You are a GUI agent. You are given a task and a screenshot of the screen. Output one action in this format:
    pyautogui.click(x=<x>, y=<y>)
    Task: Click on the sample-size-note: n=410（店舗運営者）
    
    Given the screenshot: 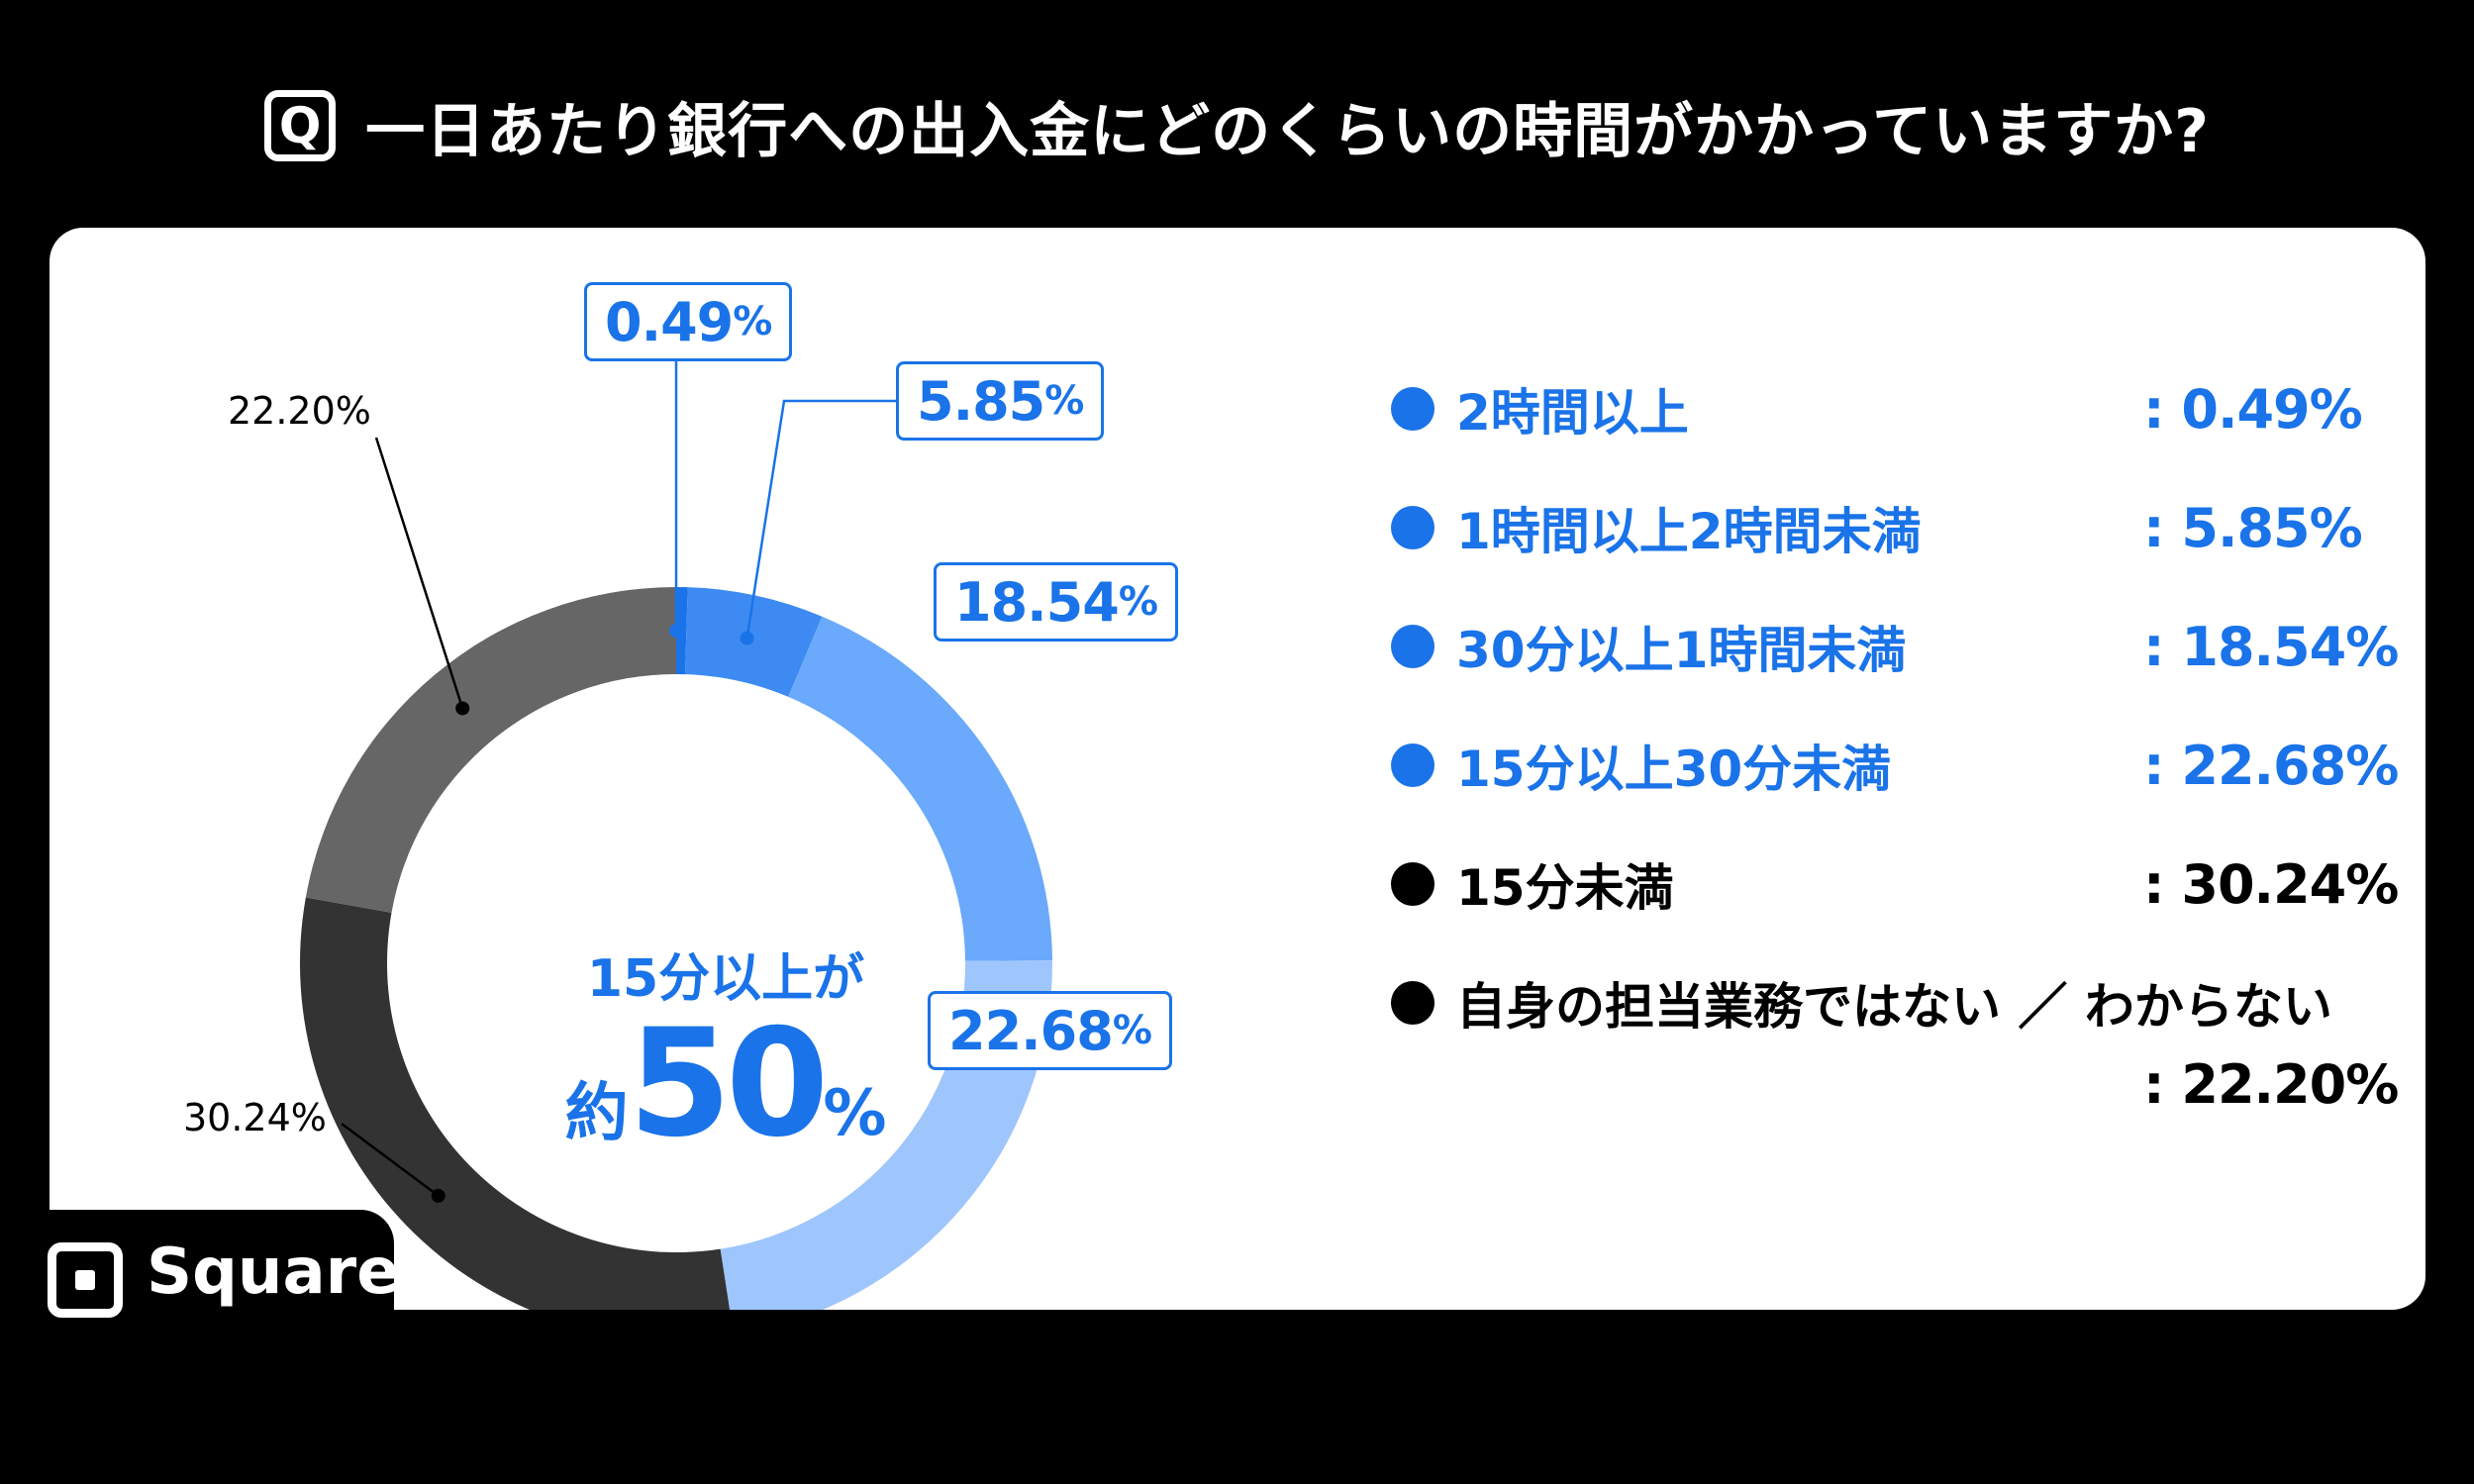 What is the action you would take?
    pyautogui.click(x=2287, y=1465)
    